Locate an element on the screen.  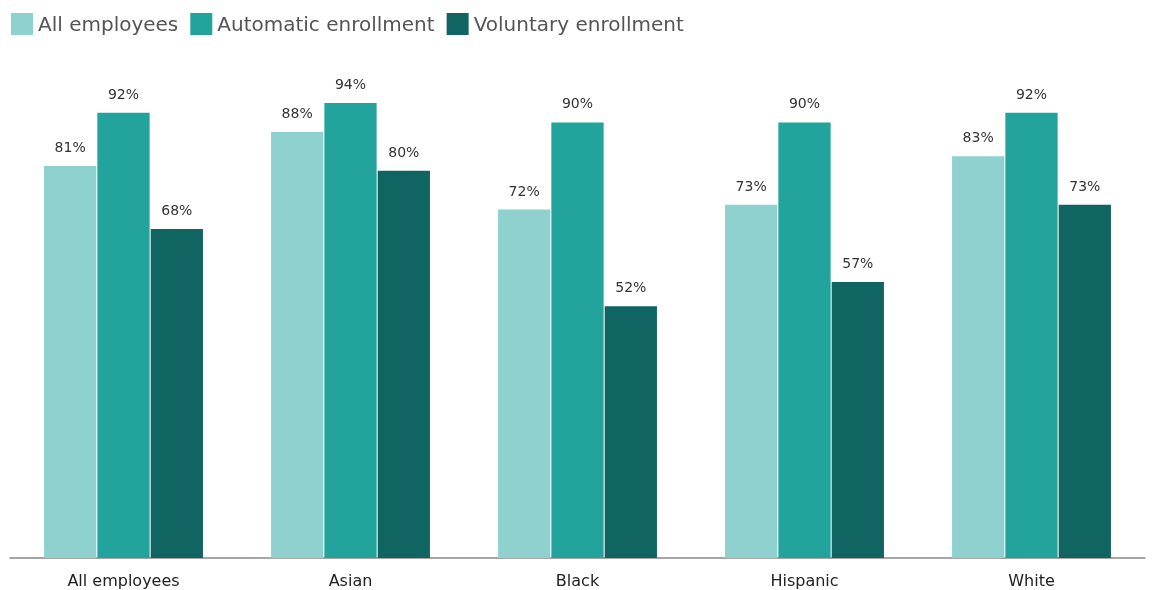
data-label: 81% is located at coordinates (70, 146).